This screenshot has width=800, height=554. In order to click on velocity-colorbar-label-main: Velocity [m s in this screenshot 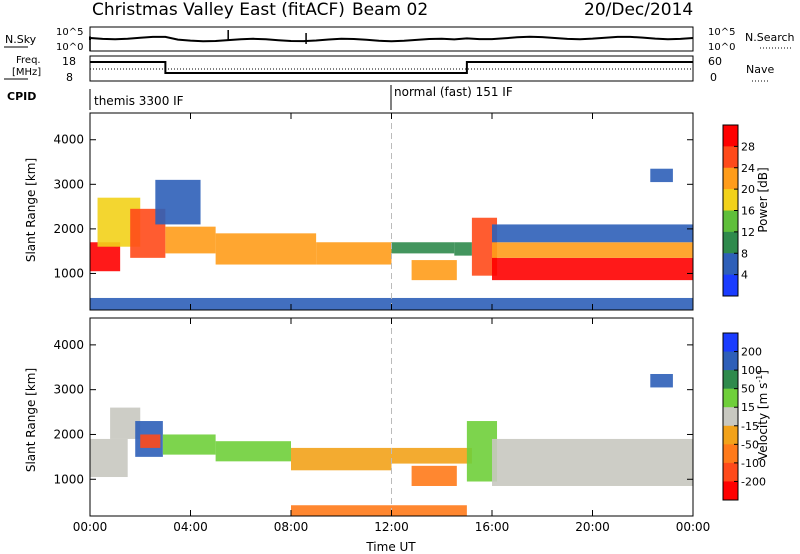, I will do `click(763, 421)`.